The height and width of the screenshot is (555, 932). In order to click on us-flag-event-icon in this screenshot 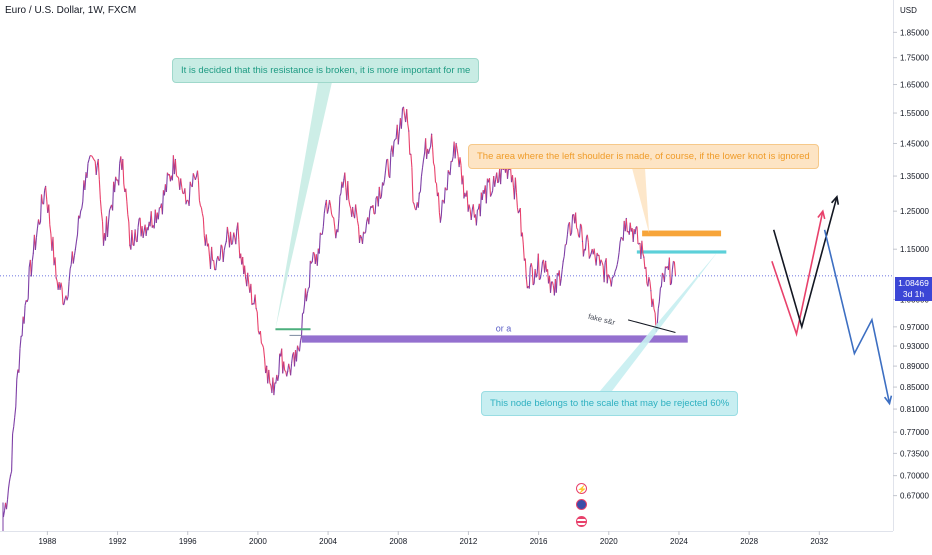, I will do `click(581, 521)`.